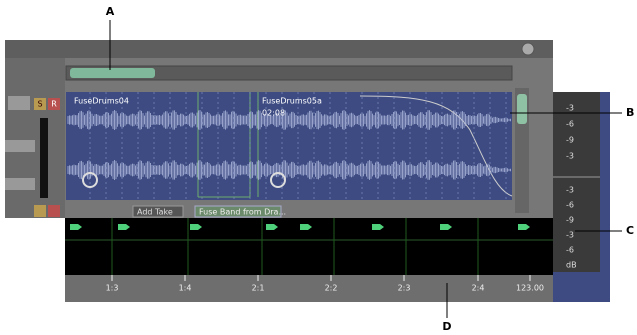 This screenshot has width=637, height=335. What do you see at coordinates (522, 109) in the screenshot?
I see `v-scroll-thumb` at bounding box center [522, 109].